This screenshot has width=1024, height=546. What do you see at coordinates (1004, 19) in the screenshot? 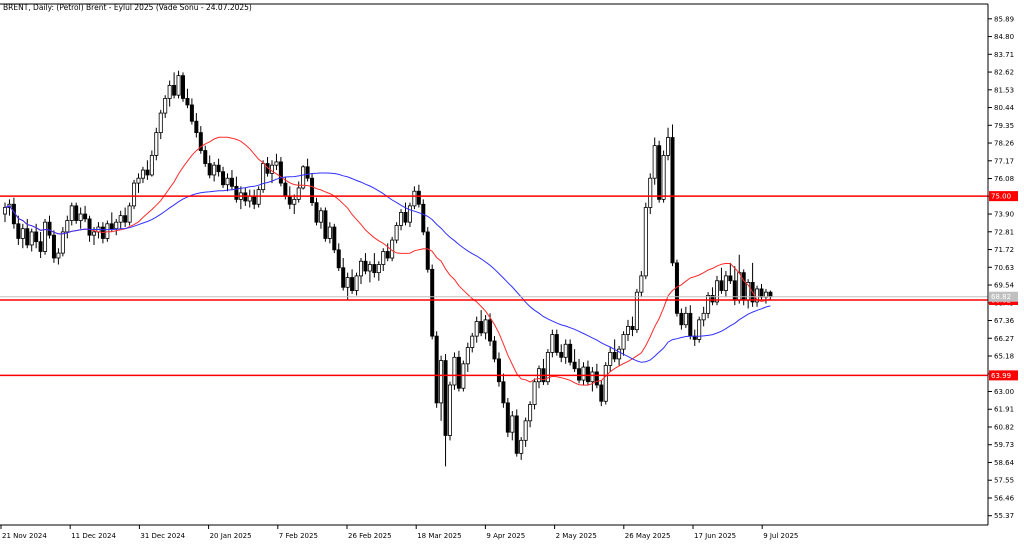
I see `y-tick-label: 85.89` at bounding box center [1004, 19].